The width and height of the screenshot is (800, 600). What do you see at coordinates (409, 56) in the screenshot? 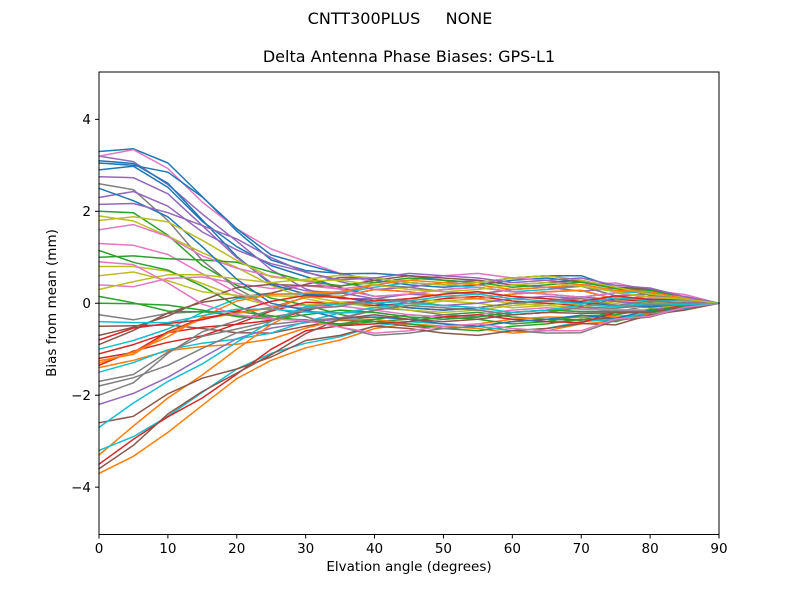
I see `chart-title: Delta Antenna Phase Biases: GPS-L1` at bounding box center [409, 56].